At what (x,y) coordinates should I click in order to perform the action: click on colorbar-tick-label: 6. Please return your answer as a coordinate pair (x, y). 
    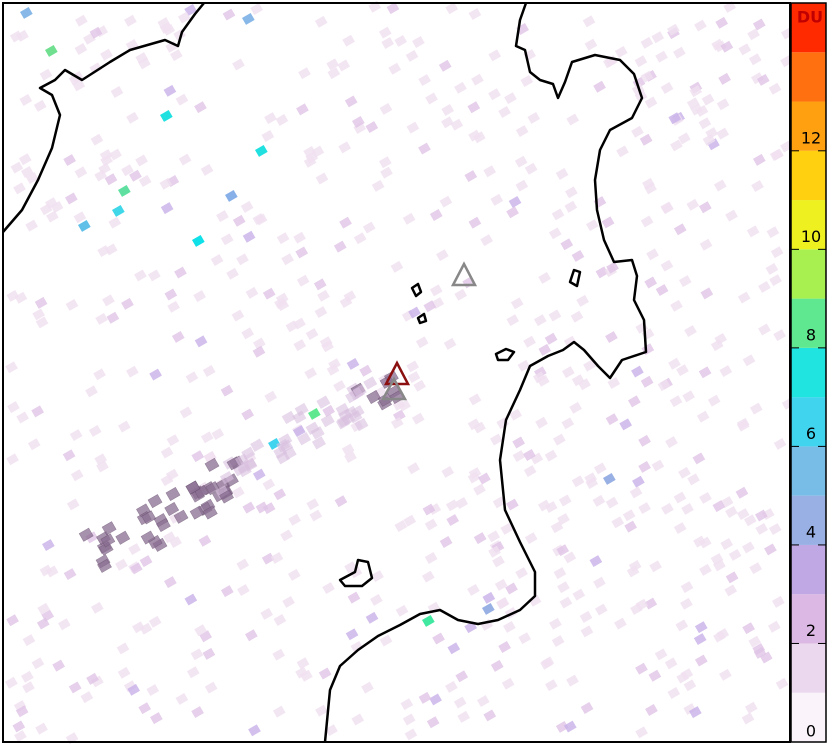
    Looking at the image, I should click on (811, 433).